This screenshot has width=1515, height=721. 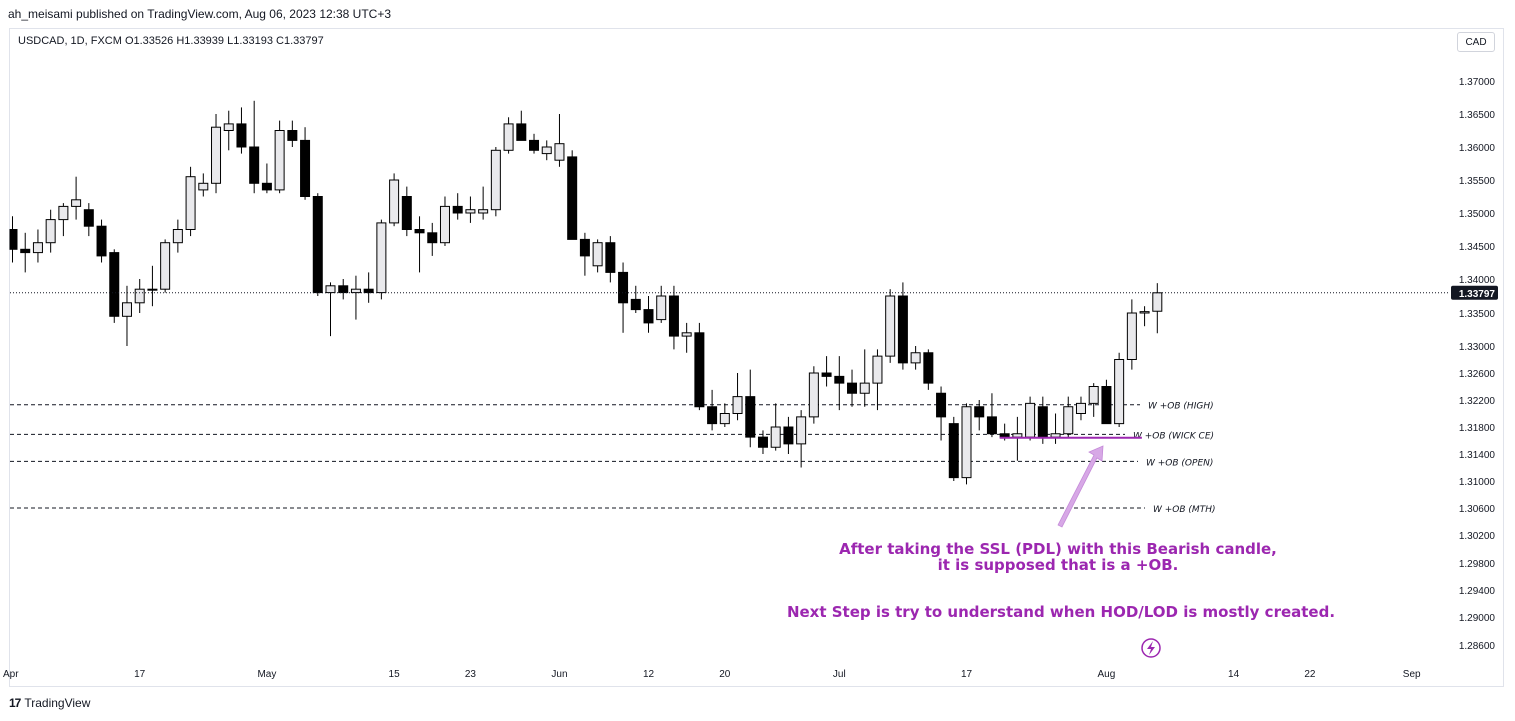 I want to click on time-tick-label: 12, so click(x=649, y=674).